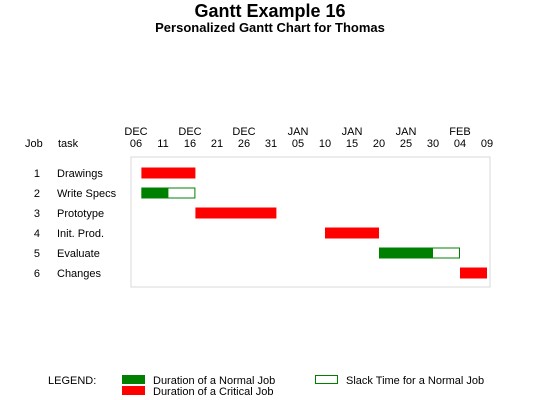 The image size is (540, 400). What do you see at coordinates (37, 274) in the screenshot?
I see `job-number: 6` at bounding box center [37, 274].